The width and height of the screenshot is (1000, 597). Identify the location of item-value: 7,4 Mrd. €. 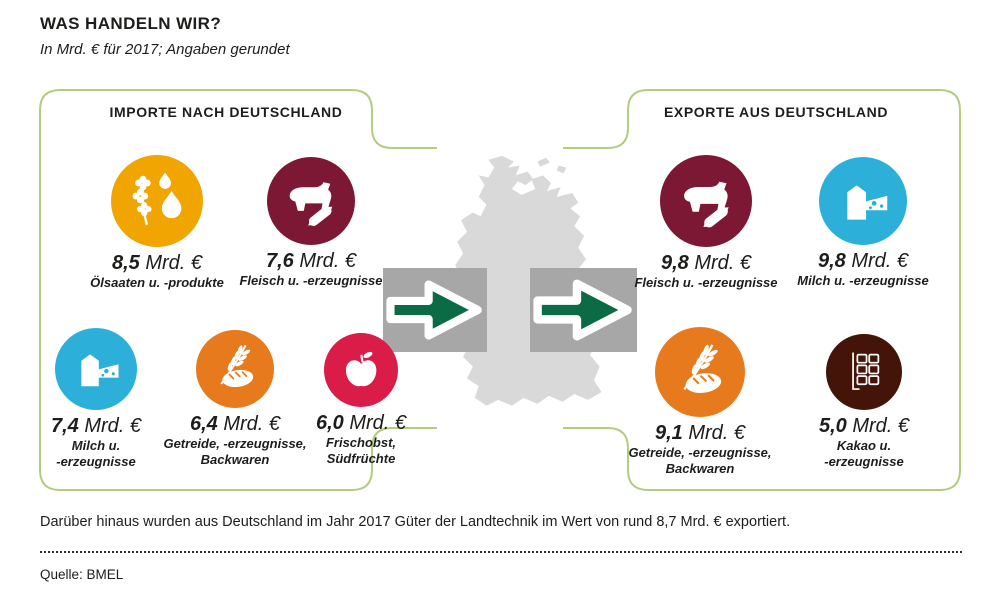
(96, 426).